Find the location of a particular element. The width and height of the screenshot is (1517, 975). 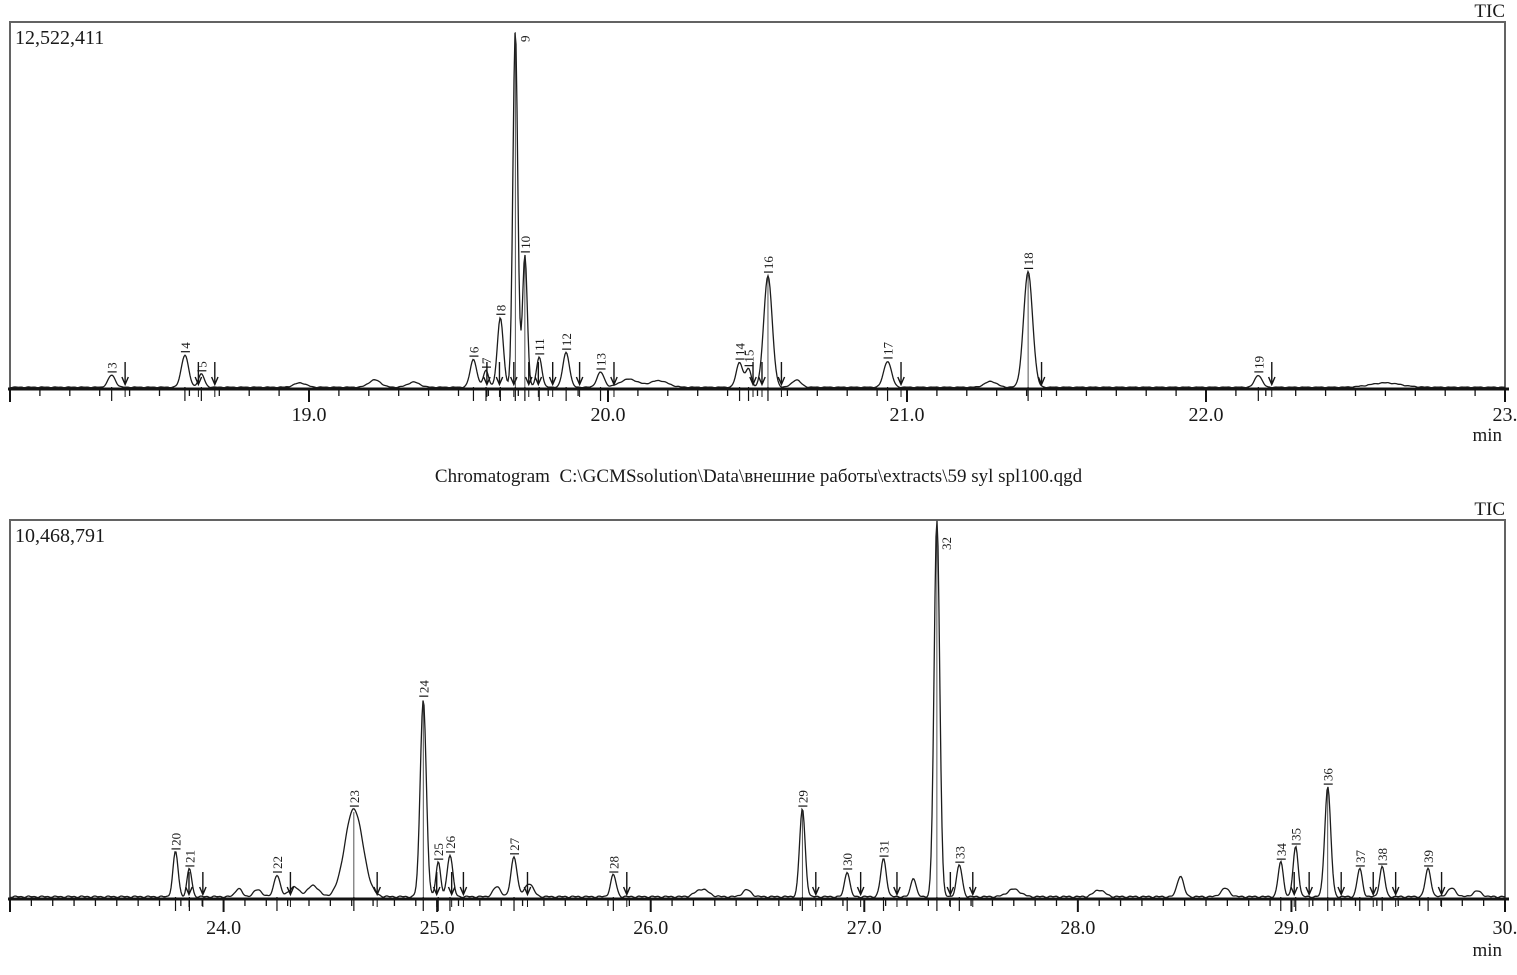

peak-number-label: 12 is located at coordinates (566, 339).